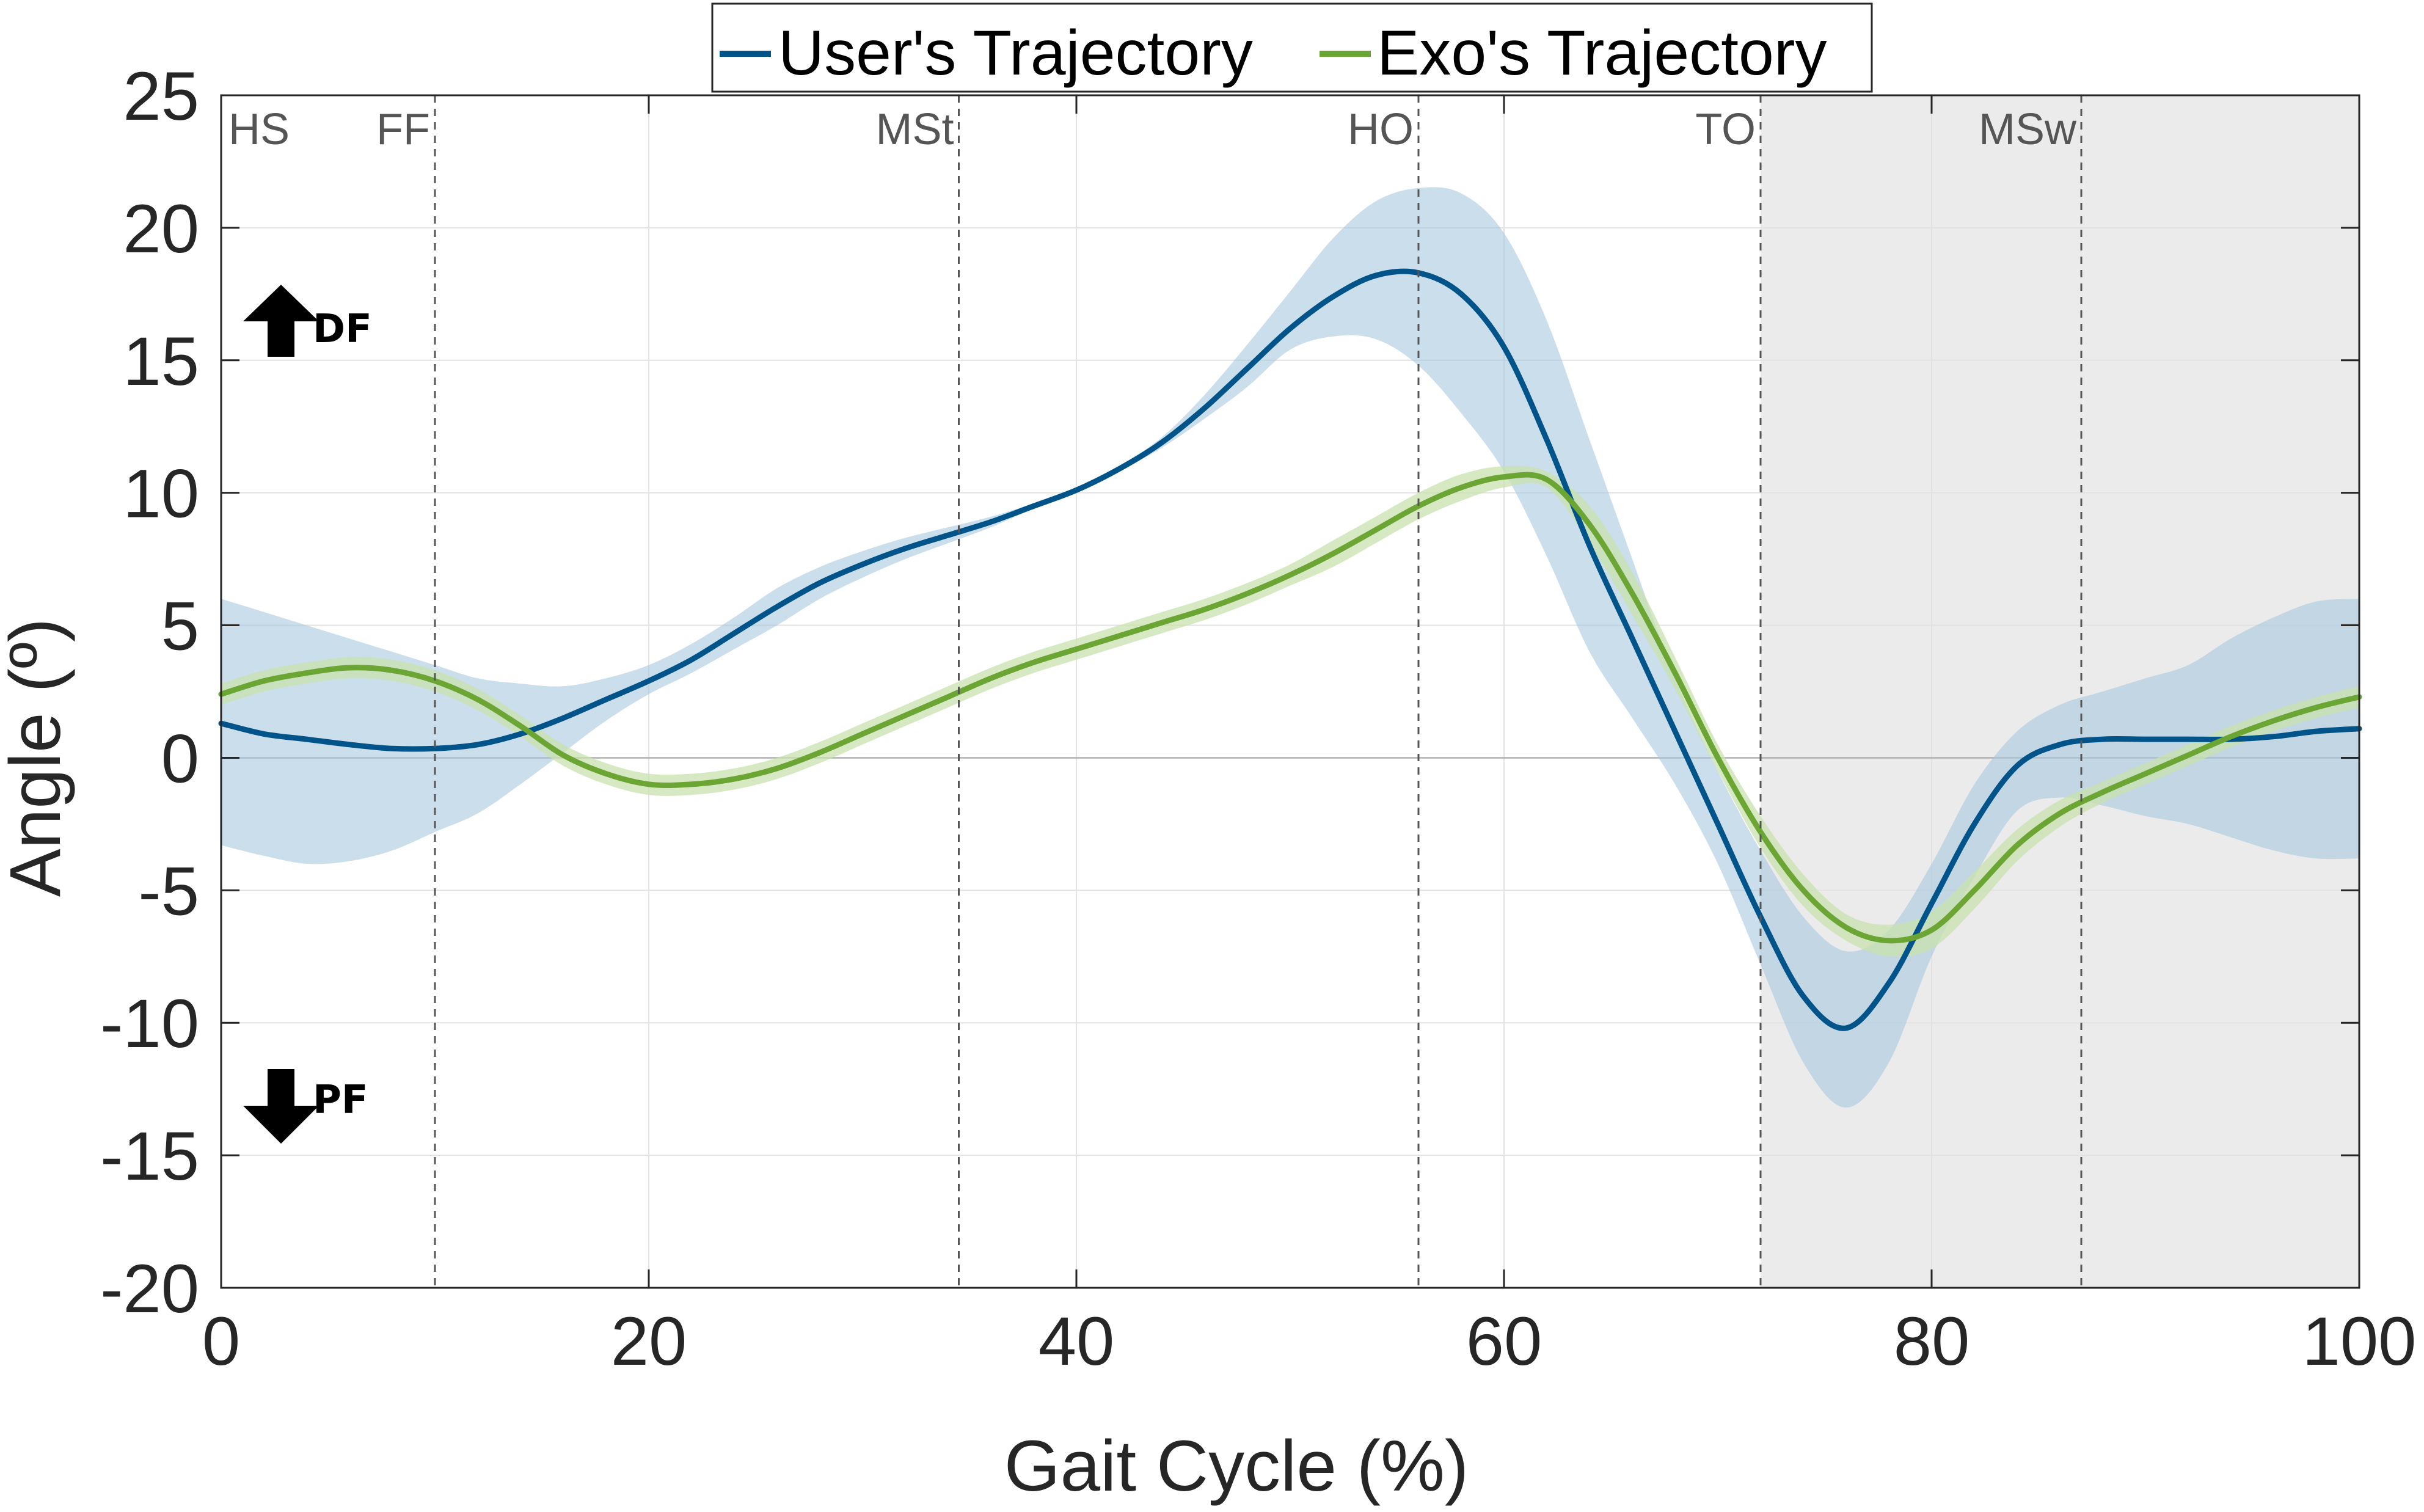 The width and height of the screenshot is (2424, 1512). Describe the element at coordinates (161, 494) in the screenshot. I see `y-tick-label: 10` at that location.